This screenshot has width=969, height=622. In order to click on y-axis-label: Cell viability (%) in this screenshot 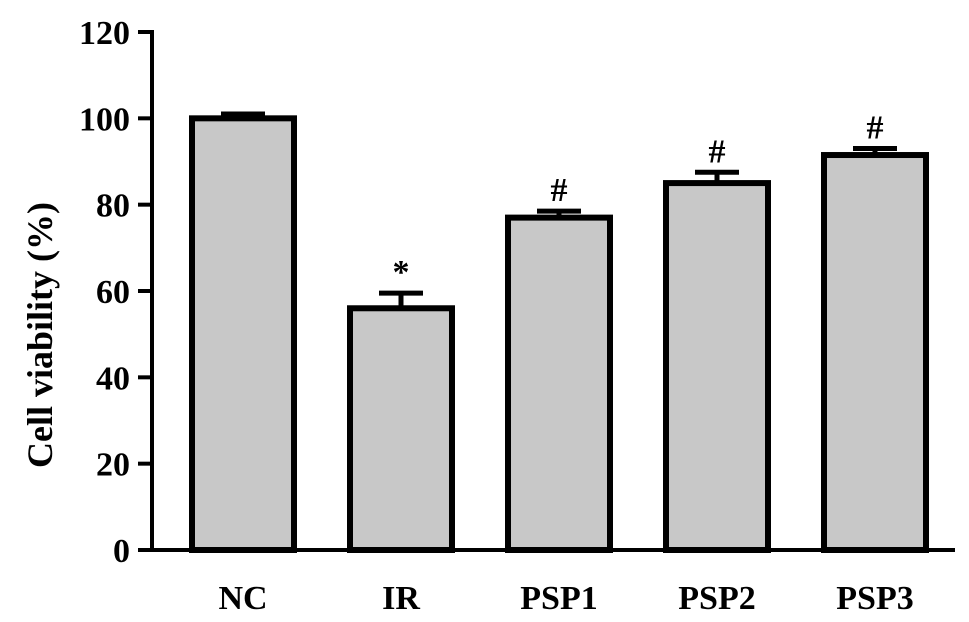, I will do `click(40, 335)`.